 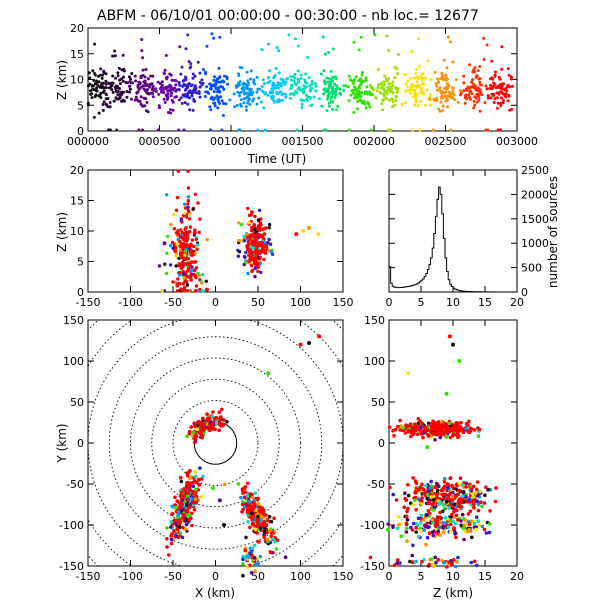 What do you see at coordinates (381, 443) in the screenshot?
I see `y-tick-label: 0` at bounding box center [381, 443].